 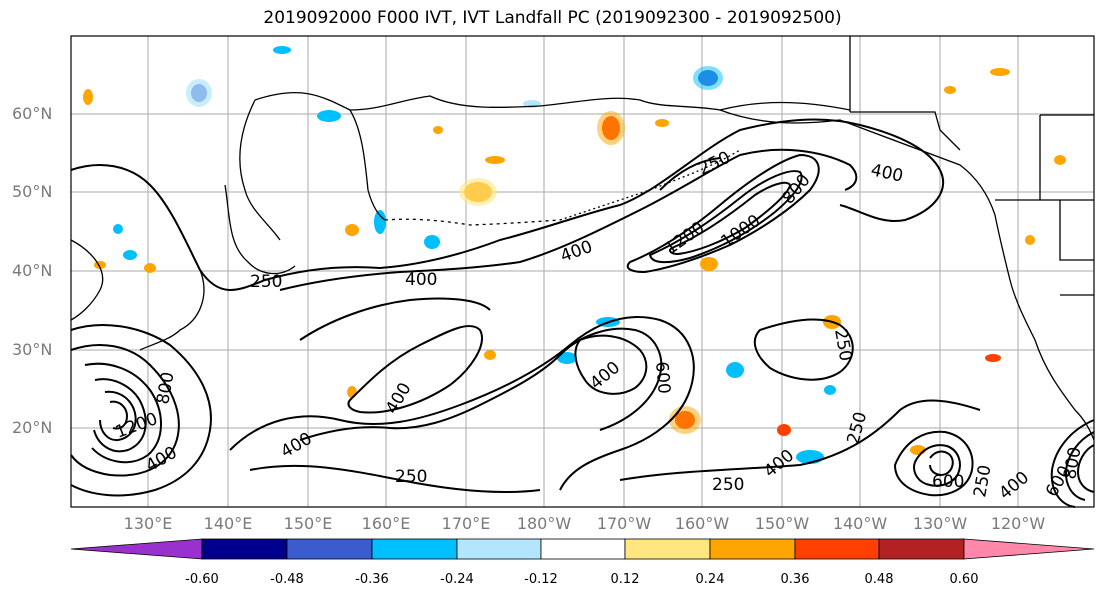 What do you see at coordinates (568, 219) in the screenshot?
I see `contour-400-north` at bounding box center [568, 219].